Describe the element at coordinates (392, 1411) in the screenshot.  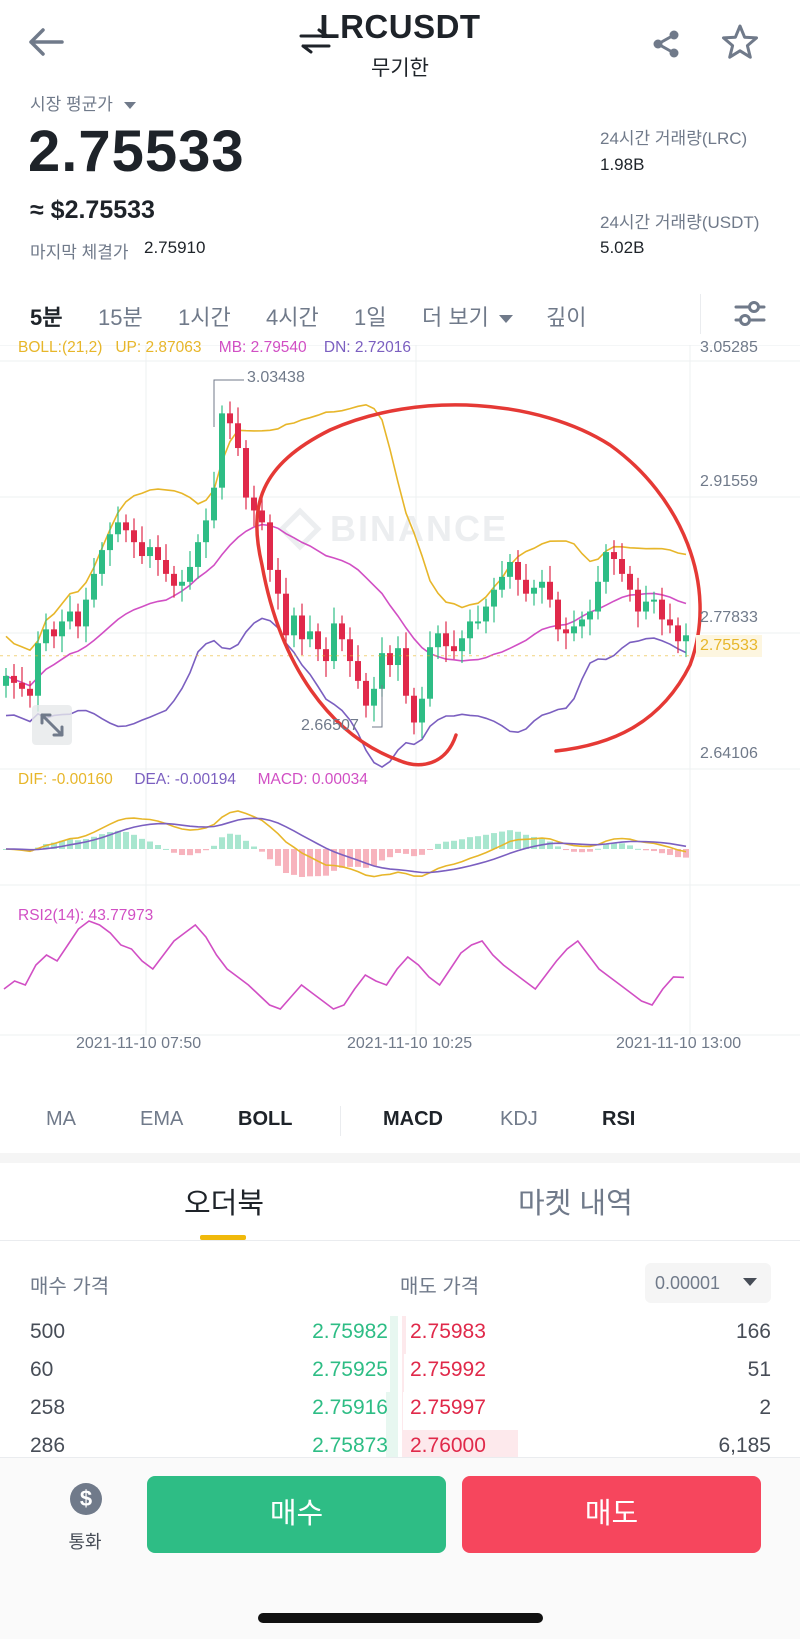
I see `bid-depth-bar` at that location.